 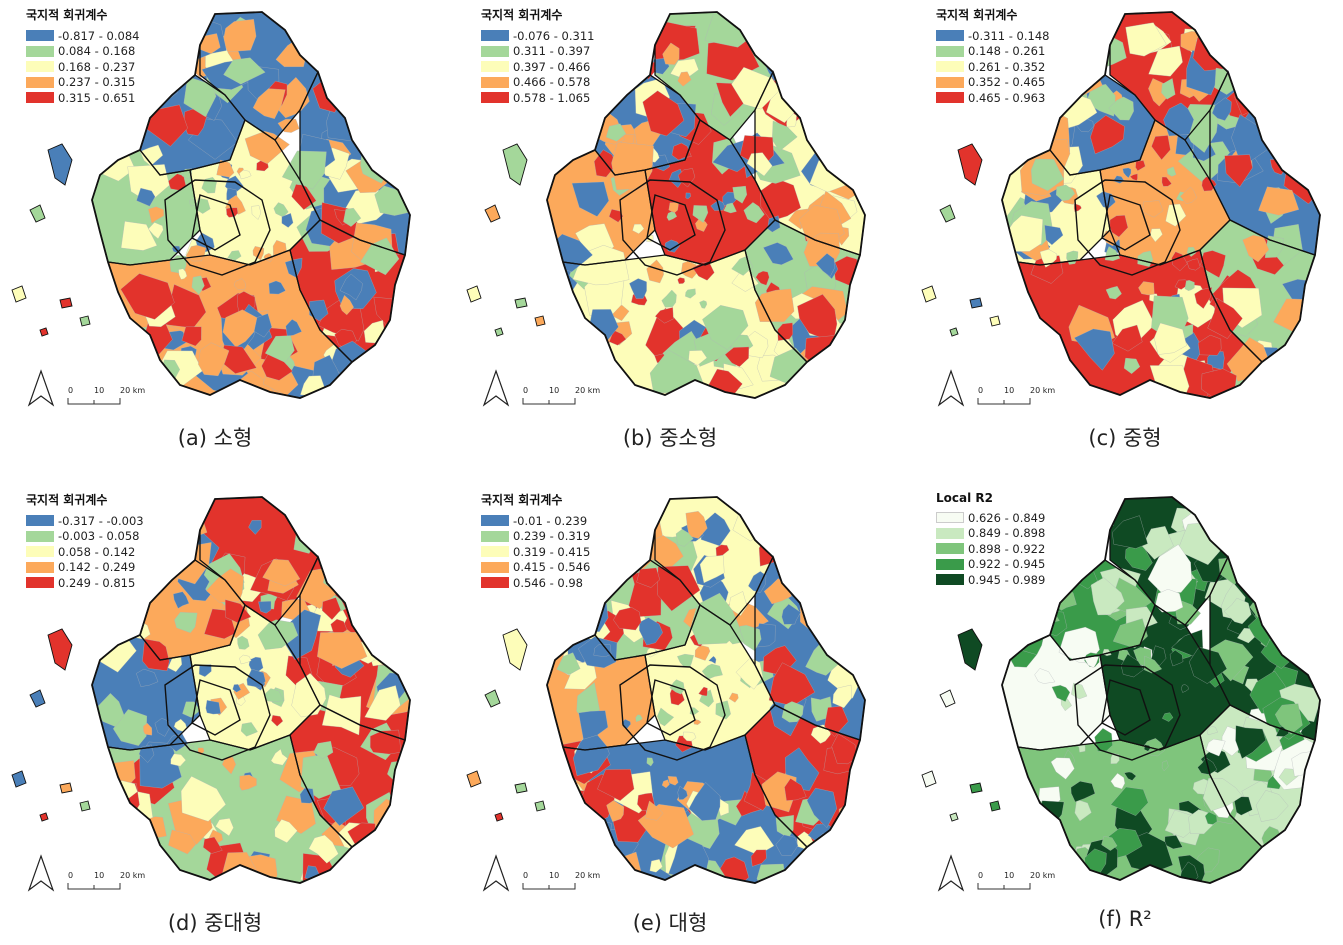 I want to click on legend-item: -0.01 - 0.239, so click(x=535, y=521).